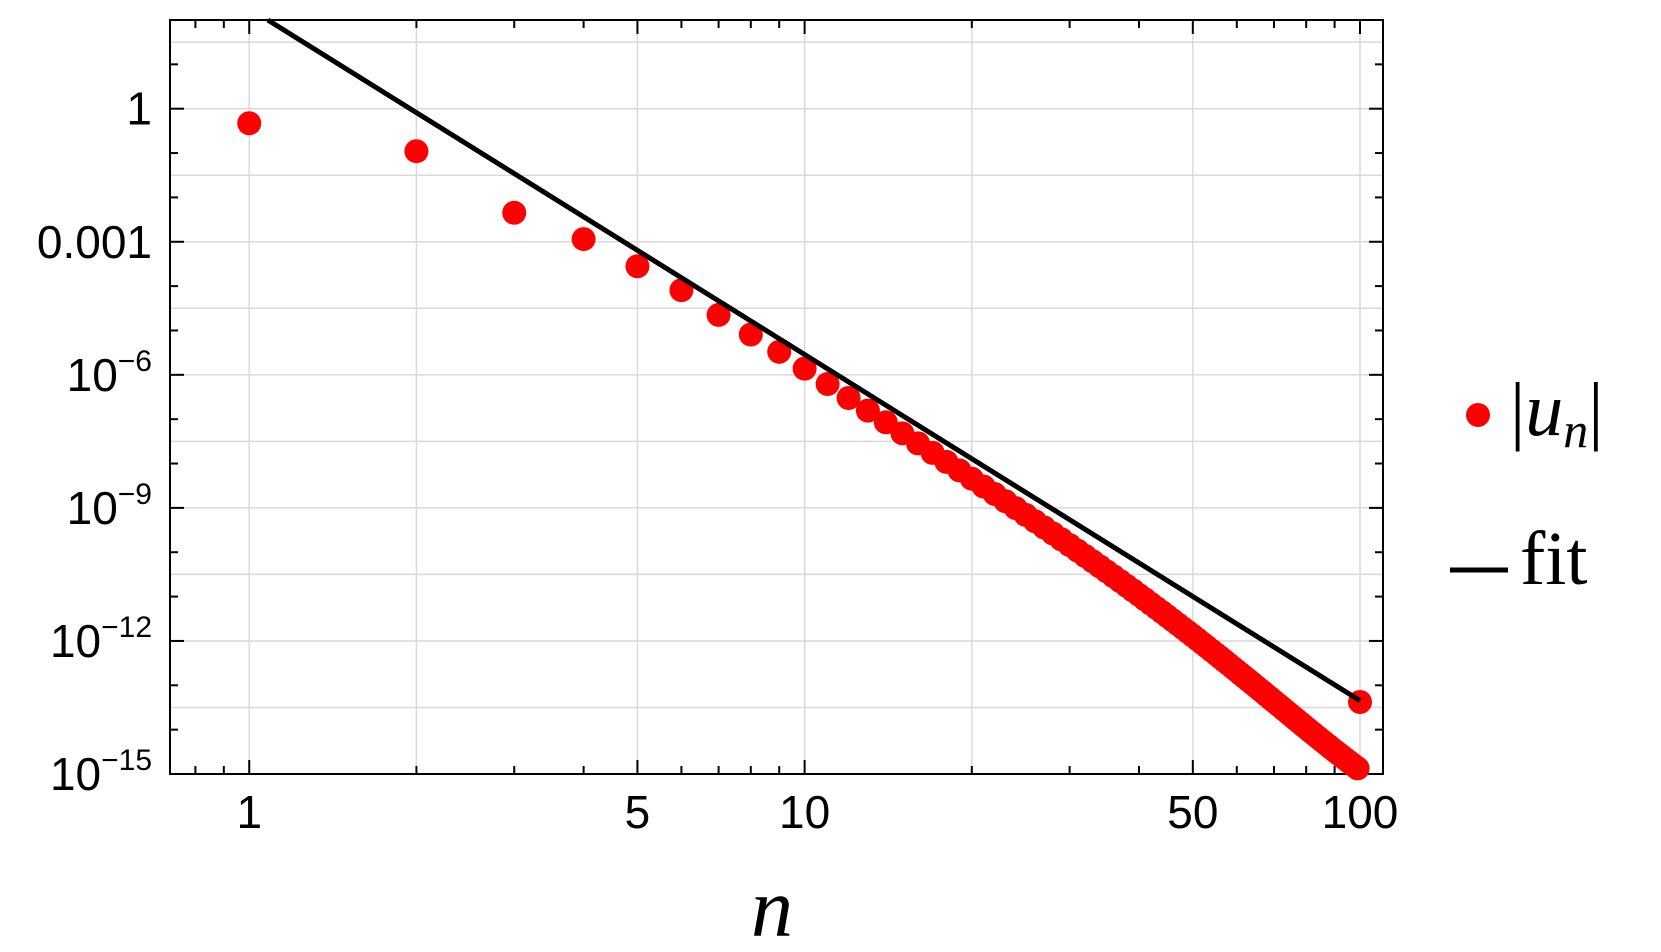 The width and height of the screenshot is (1661, 952). What do you see at coordinates (772, 907) in the screenshot?
I see `x-axis-title: n` at bounding box center [772, 907].